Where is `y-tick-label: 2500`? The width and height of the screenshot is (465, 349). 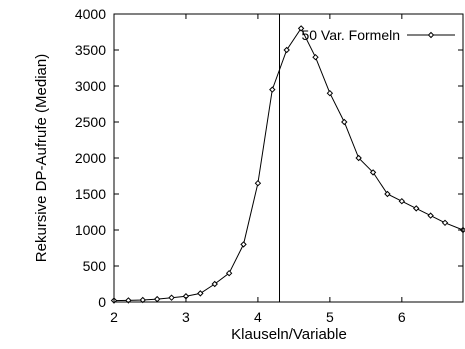 y-tick-label: 2500 is located at coordinates (90, 122).